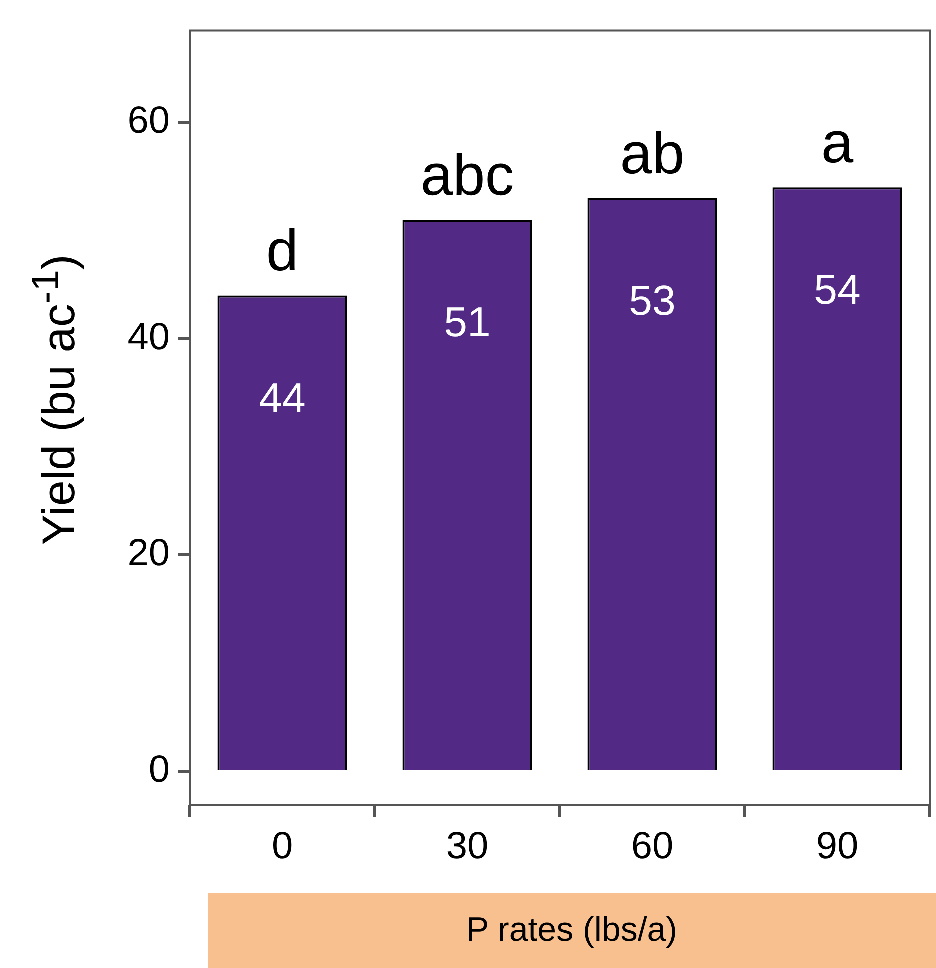 This screenshot has height=968, width=936. Describe the element at coordinates (467, 175) in the screenshot. I see `annotation: abc` at that location.